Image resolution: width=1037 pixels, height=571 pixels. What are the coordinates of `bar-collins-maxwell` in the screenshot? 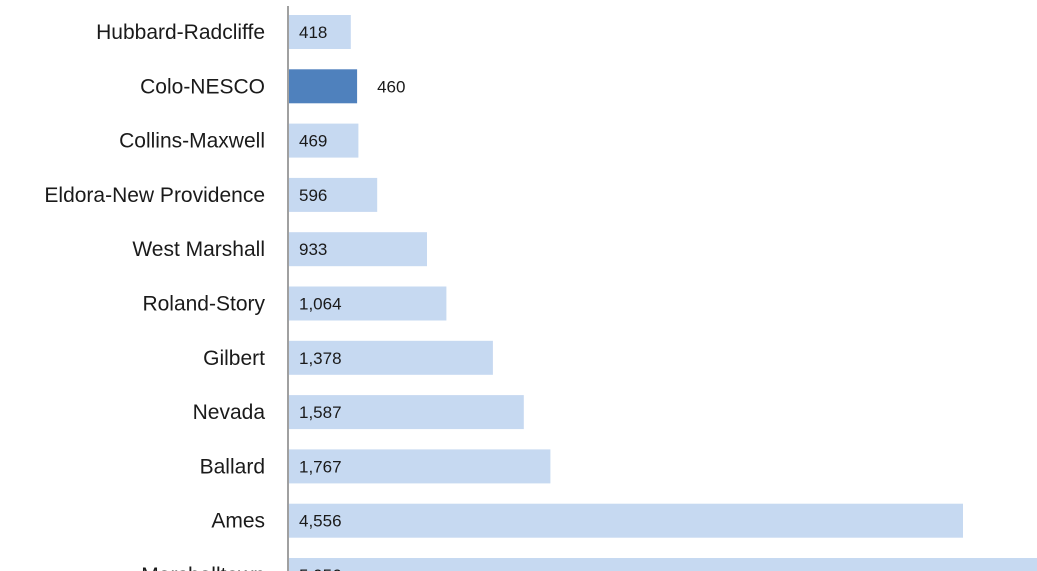 It's located at (324, 140).